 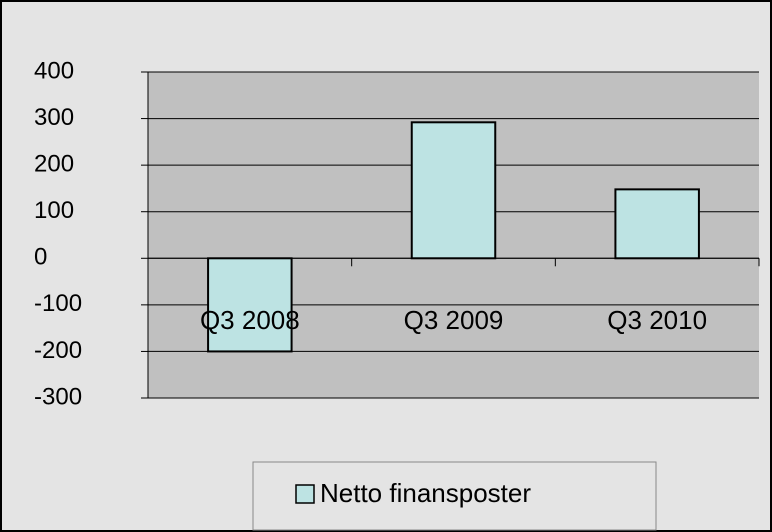 I want to click on legend-label: Netto finansposter, so click(x=425, y=493).